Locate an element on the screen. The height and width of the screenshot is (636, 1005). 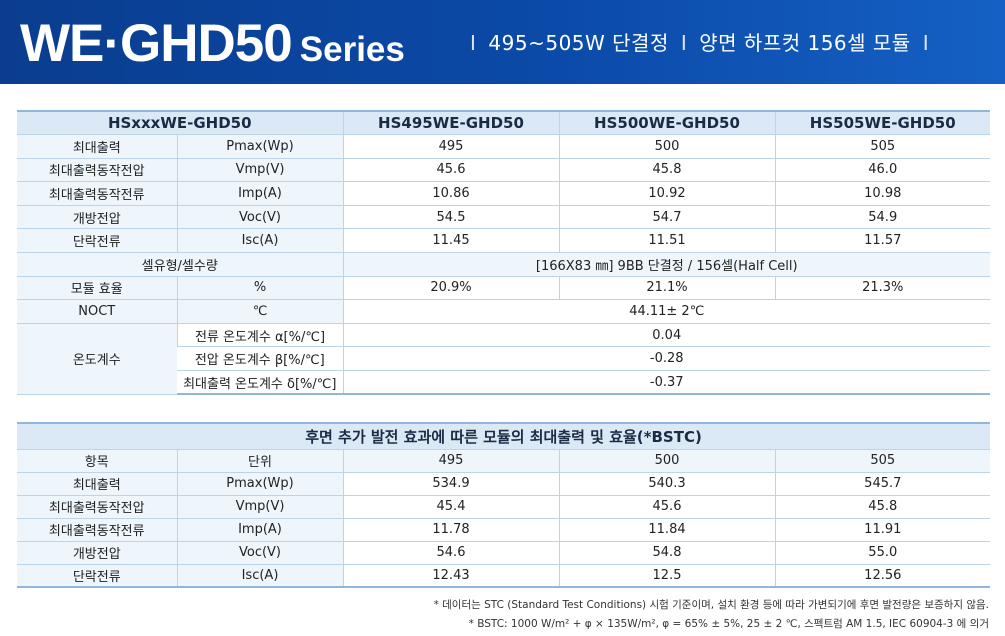
spec-row-temp-current: 온도계수 전류 온도계수 α[%/℃] 0.04 is located at coordinates (503, 359).